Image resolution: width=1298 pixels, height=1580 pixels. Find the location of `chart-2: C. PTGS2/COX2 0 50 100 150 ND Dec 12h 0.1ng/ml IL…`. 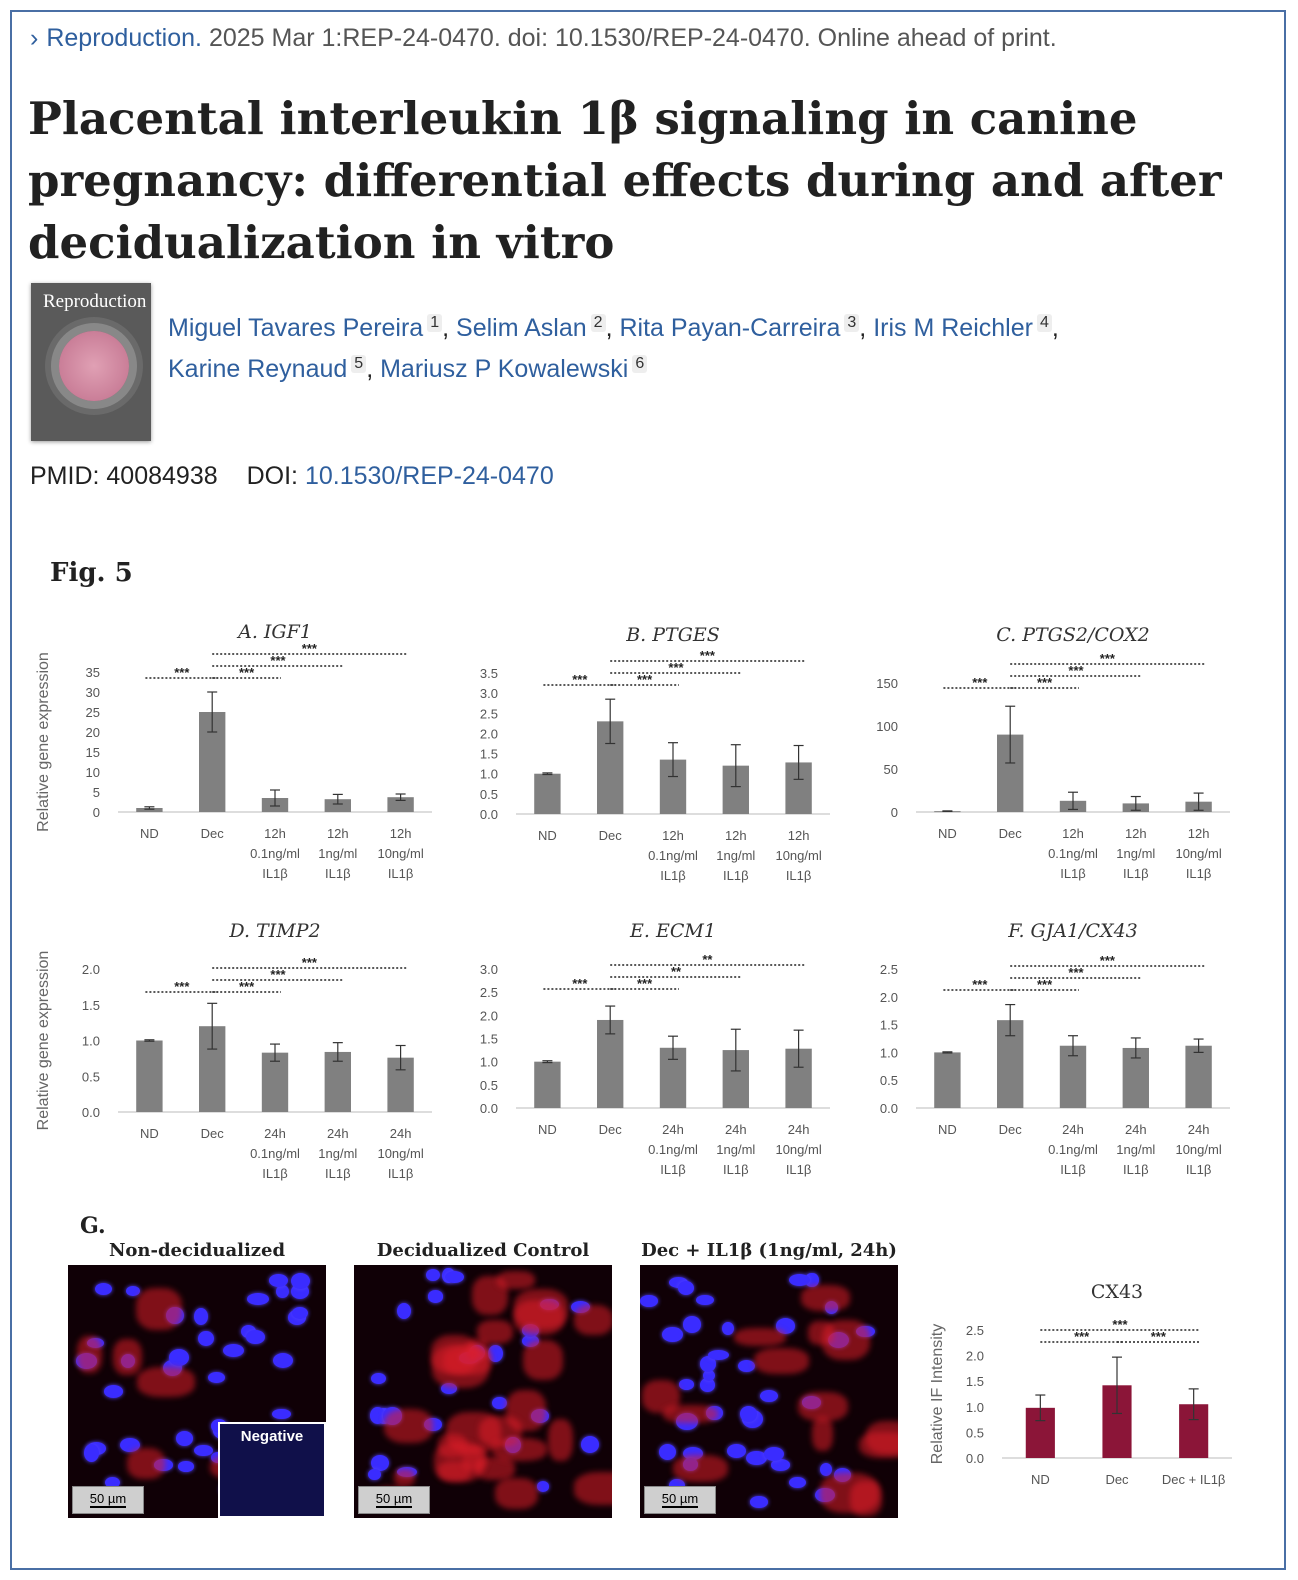

chart-2: C. PTGS2/COX2 0 50 100 150 ND Dec 12h 0.1ng/ml IL… is located at coordinates (1053, 752).